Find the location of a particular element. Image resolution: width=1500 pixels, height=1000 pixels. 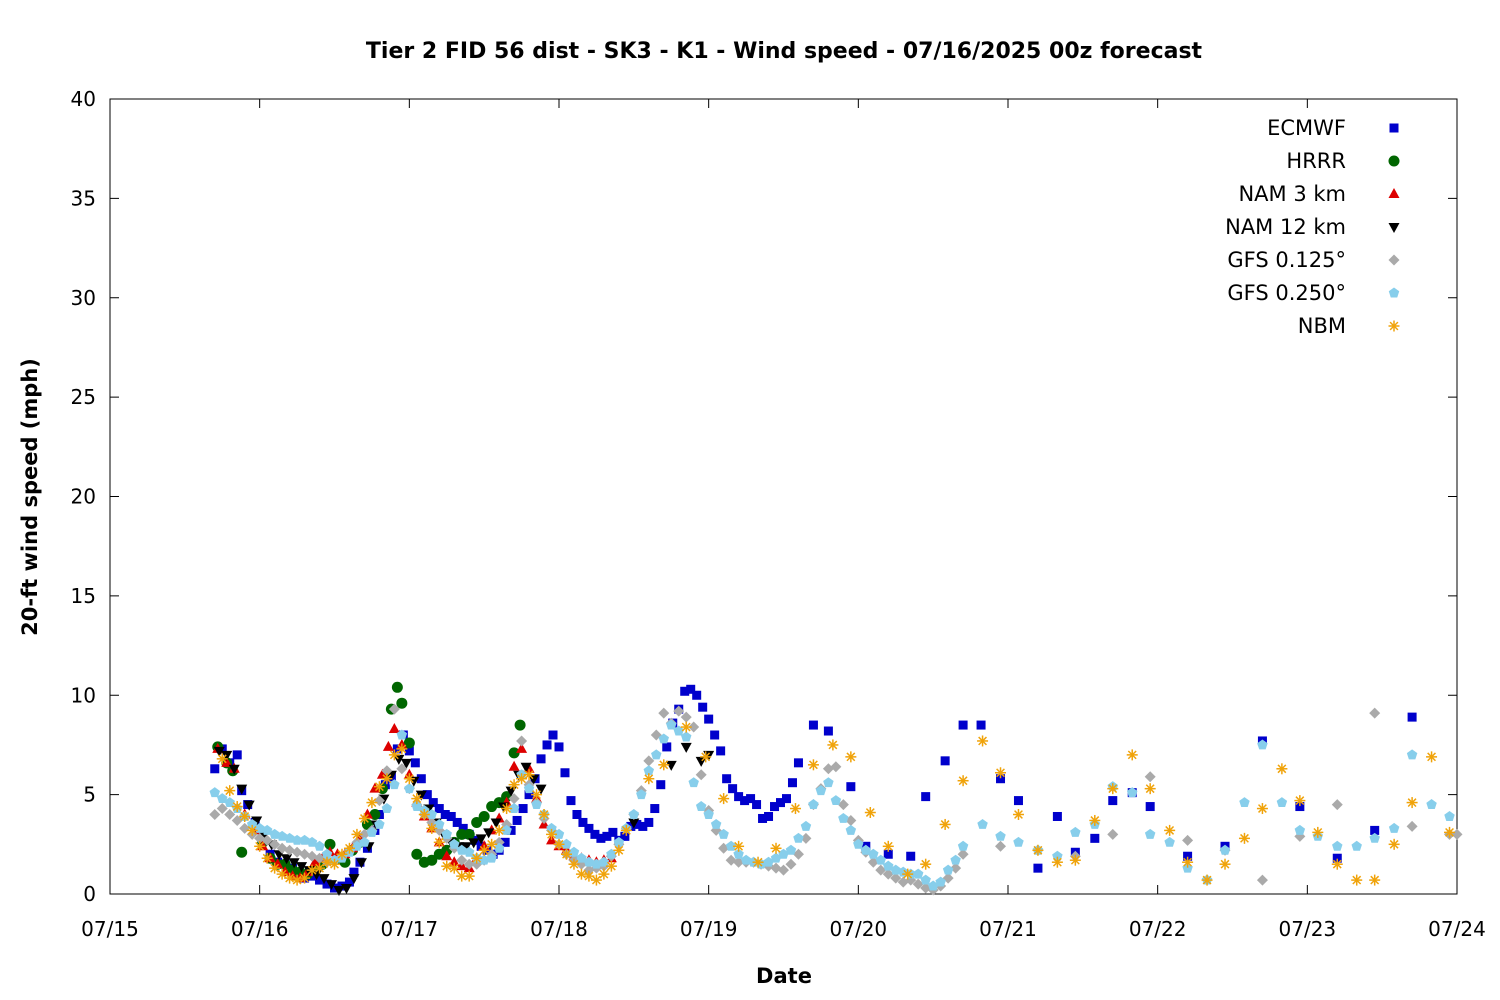

y-tick-label: 0 is located at coordinates (89, 894).